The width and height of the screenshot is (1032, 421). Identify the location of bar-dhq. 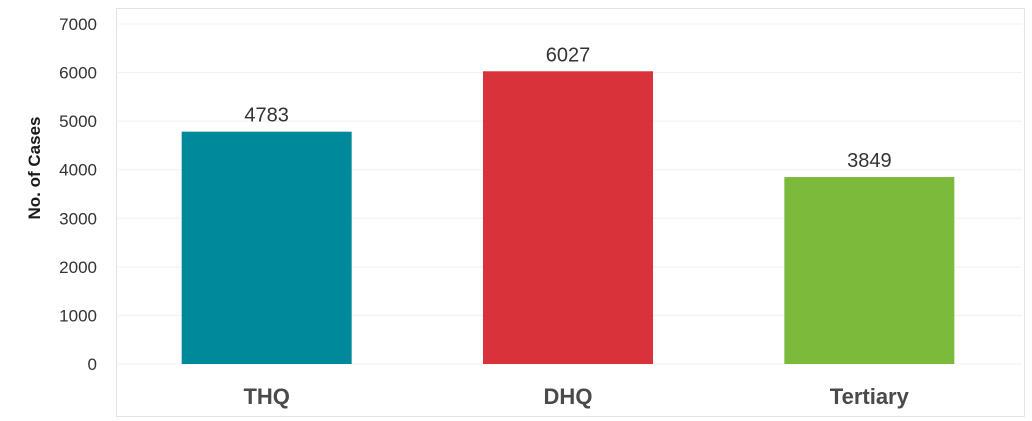
(568, 217).